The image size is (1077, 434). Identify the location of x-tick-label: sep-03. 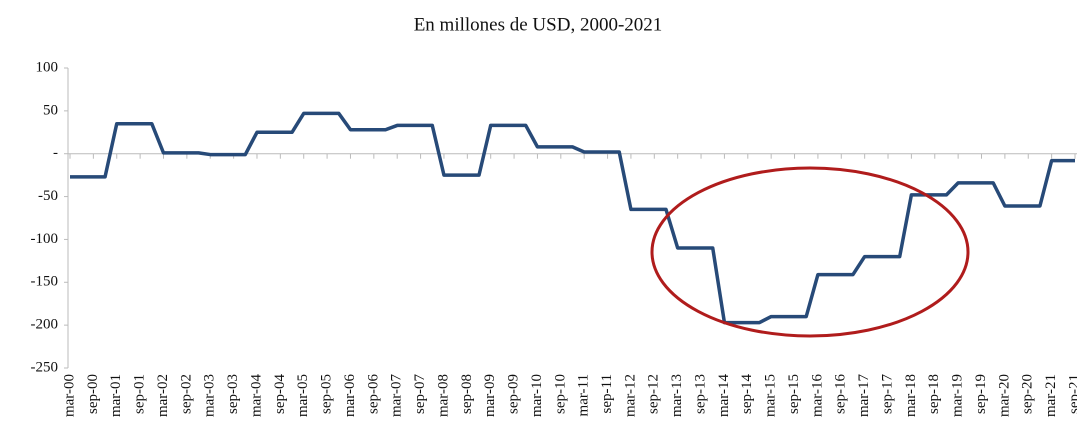
(233, 394).